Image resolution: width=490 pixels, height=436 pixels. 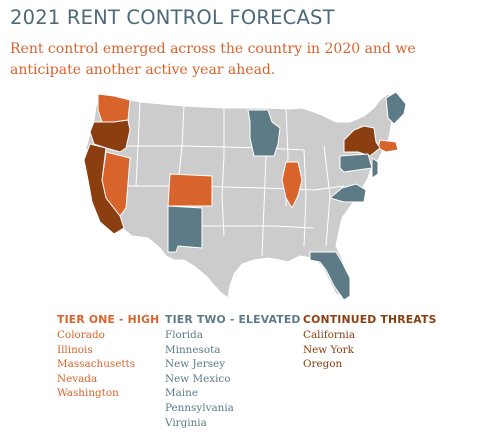 I want to click on legend-continued-threats-item: Oregon, so click(x=323, y=364).